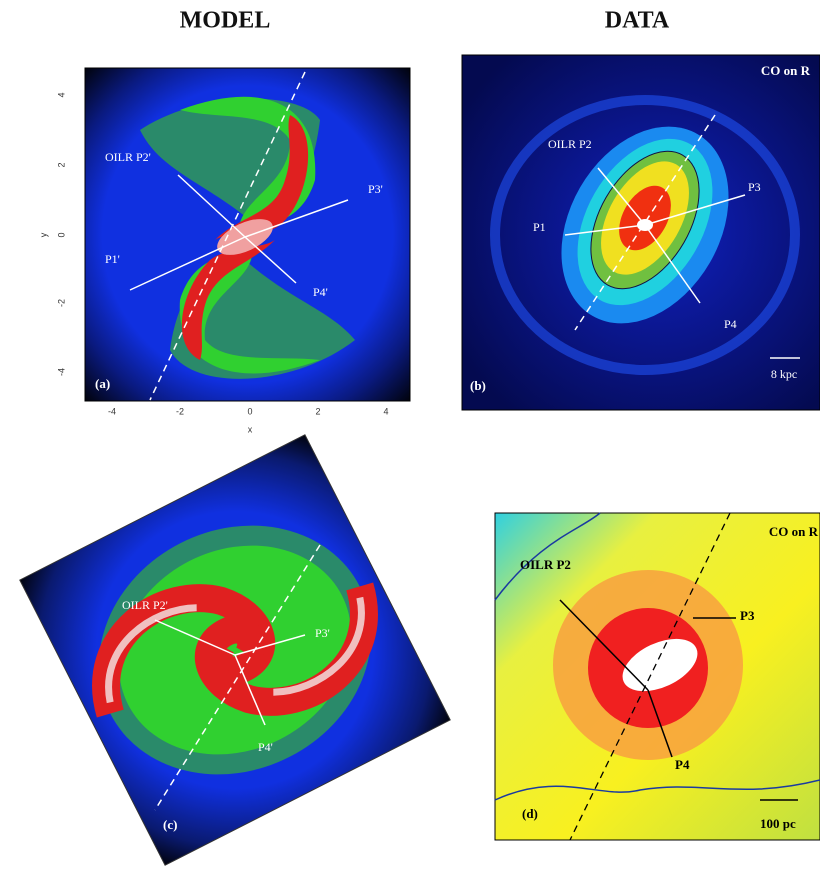  Describe the element at coordinates (112, 259) in the screenshot. I see `annotation: P1'` at that location.